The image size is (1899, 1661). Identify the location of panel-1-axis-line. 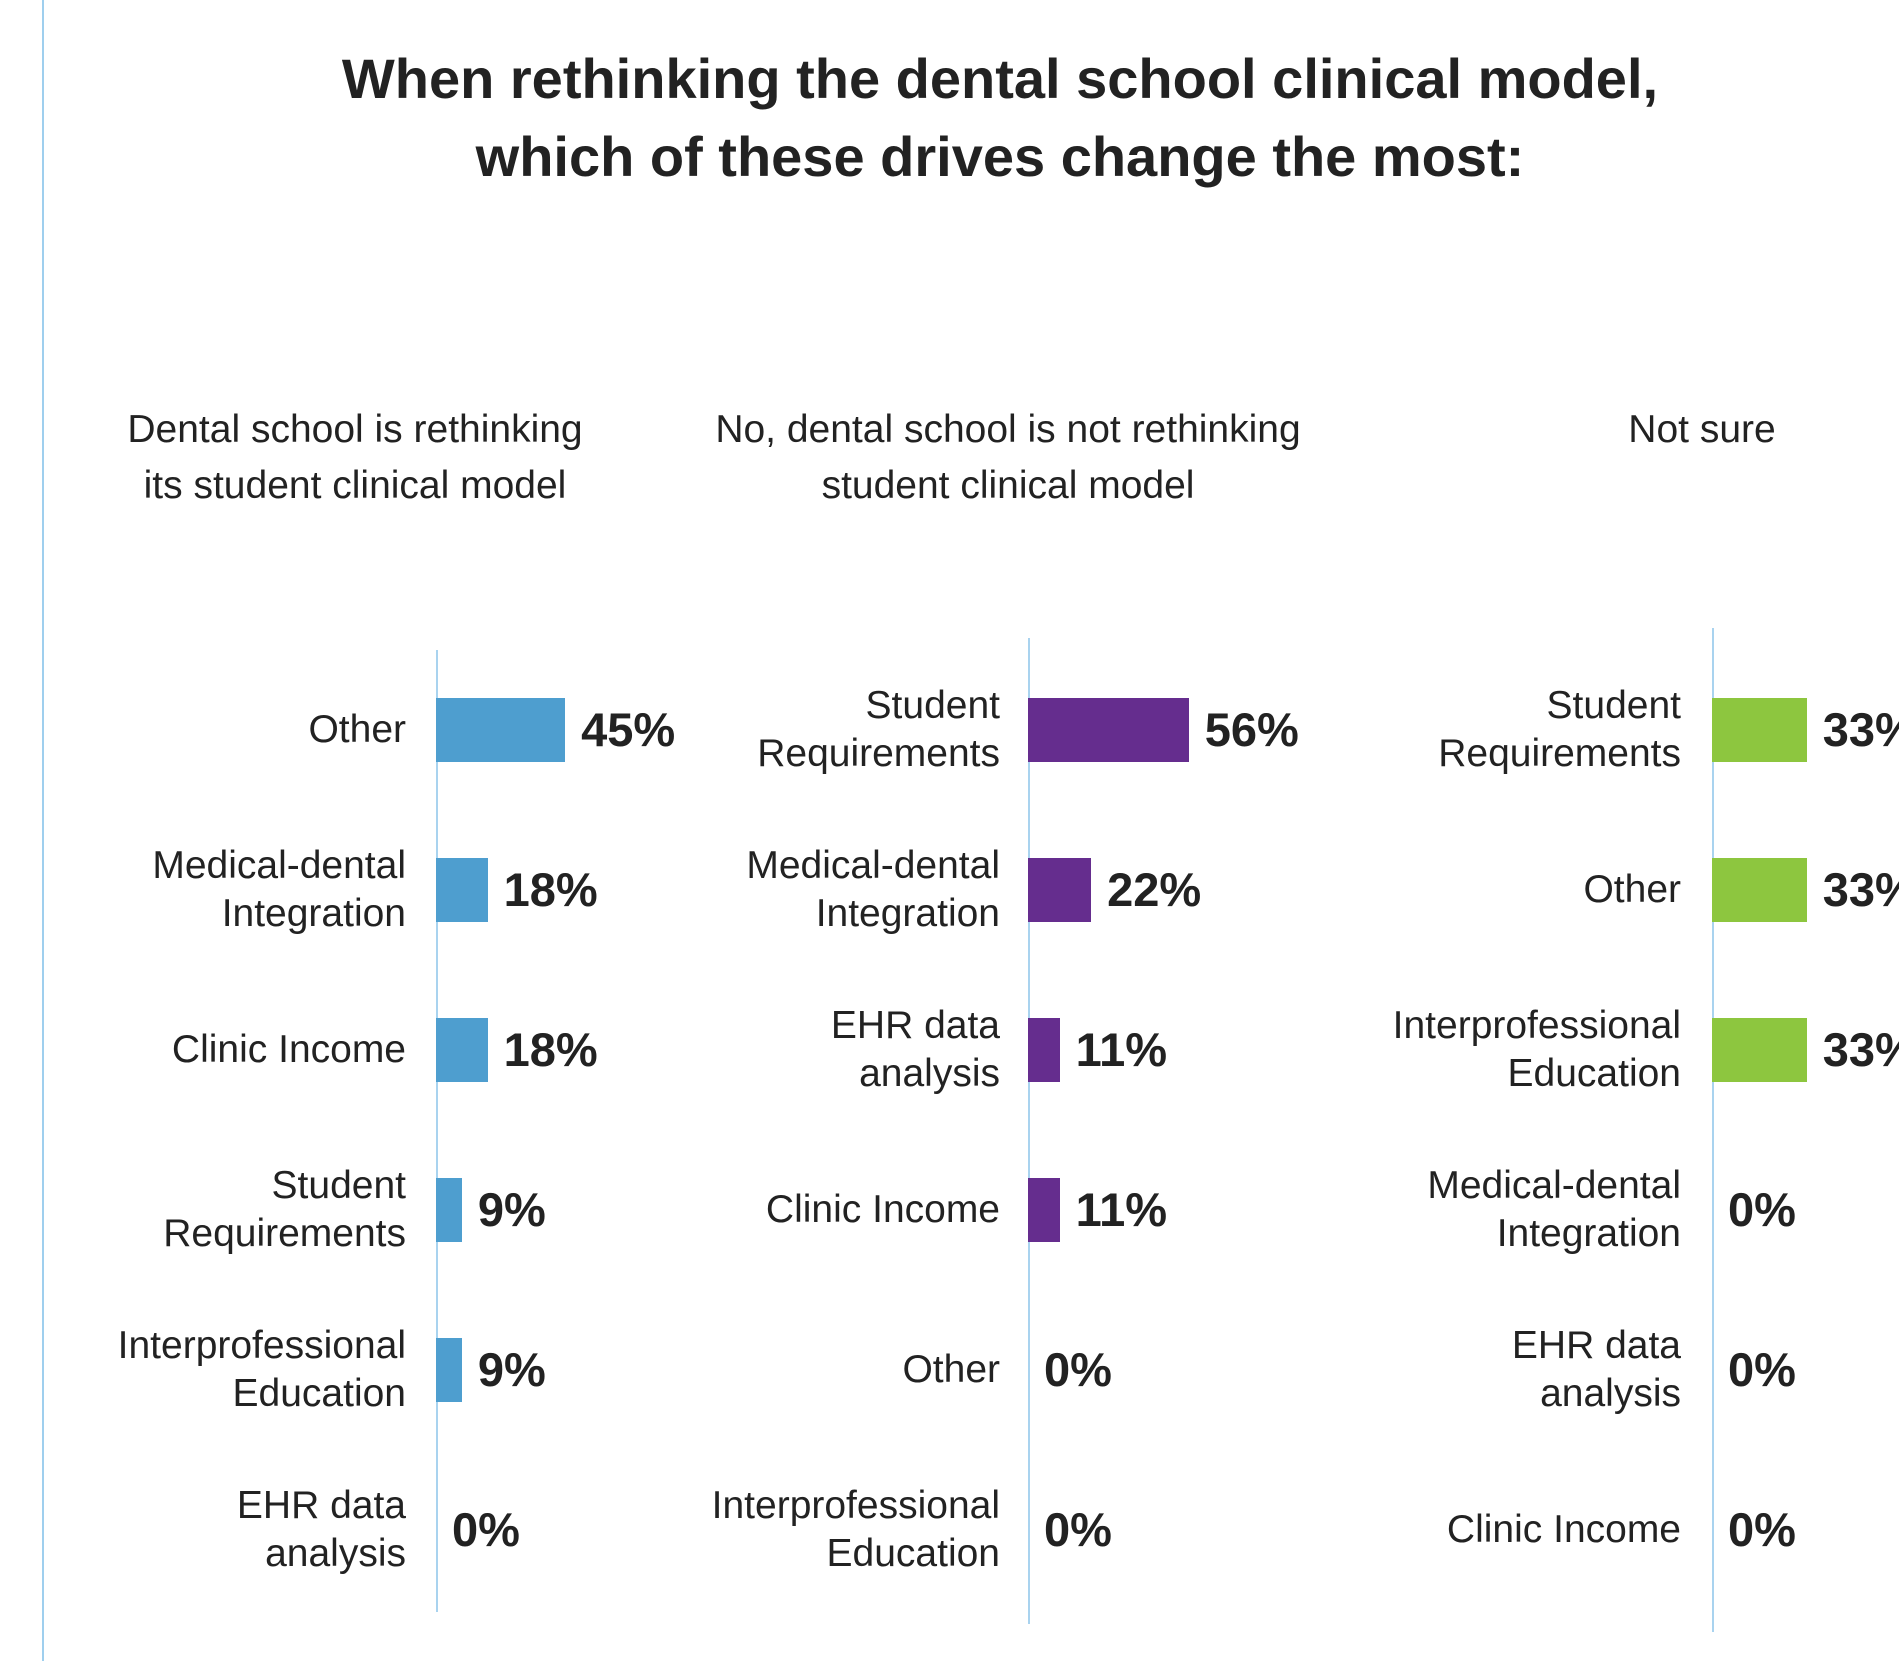
(437, 1131).